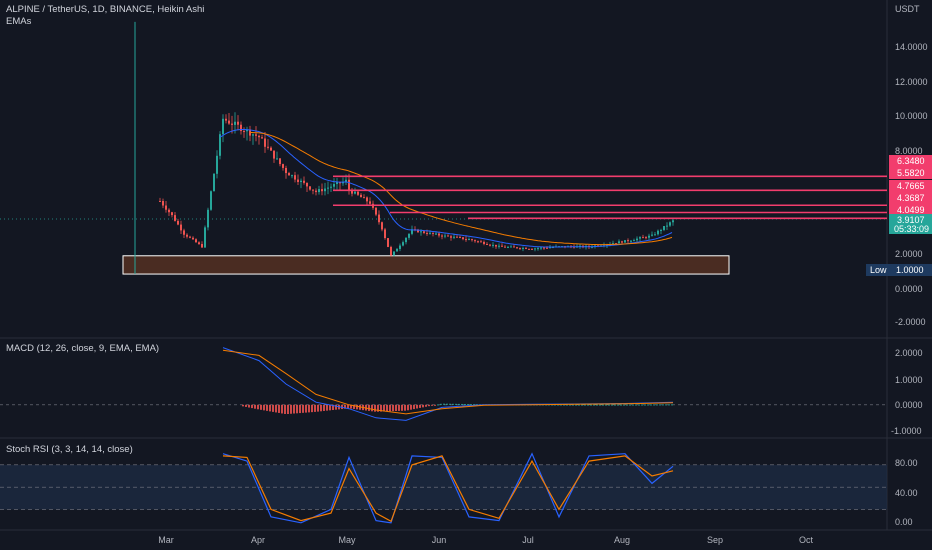 The height and width of the screenshot is (550, 932). Describe the element at coordinates (715, 540) in the screenshot. I see `time-tick-sep: Sep` at that location.